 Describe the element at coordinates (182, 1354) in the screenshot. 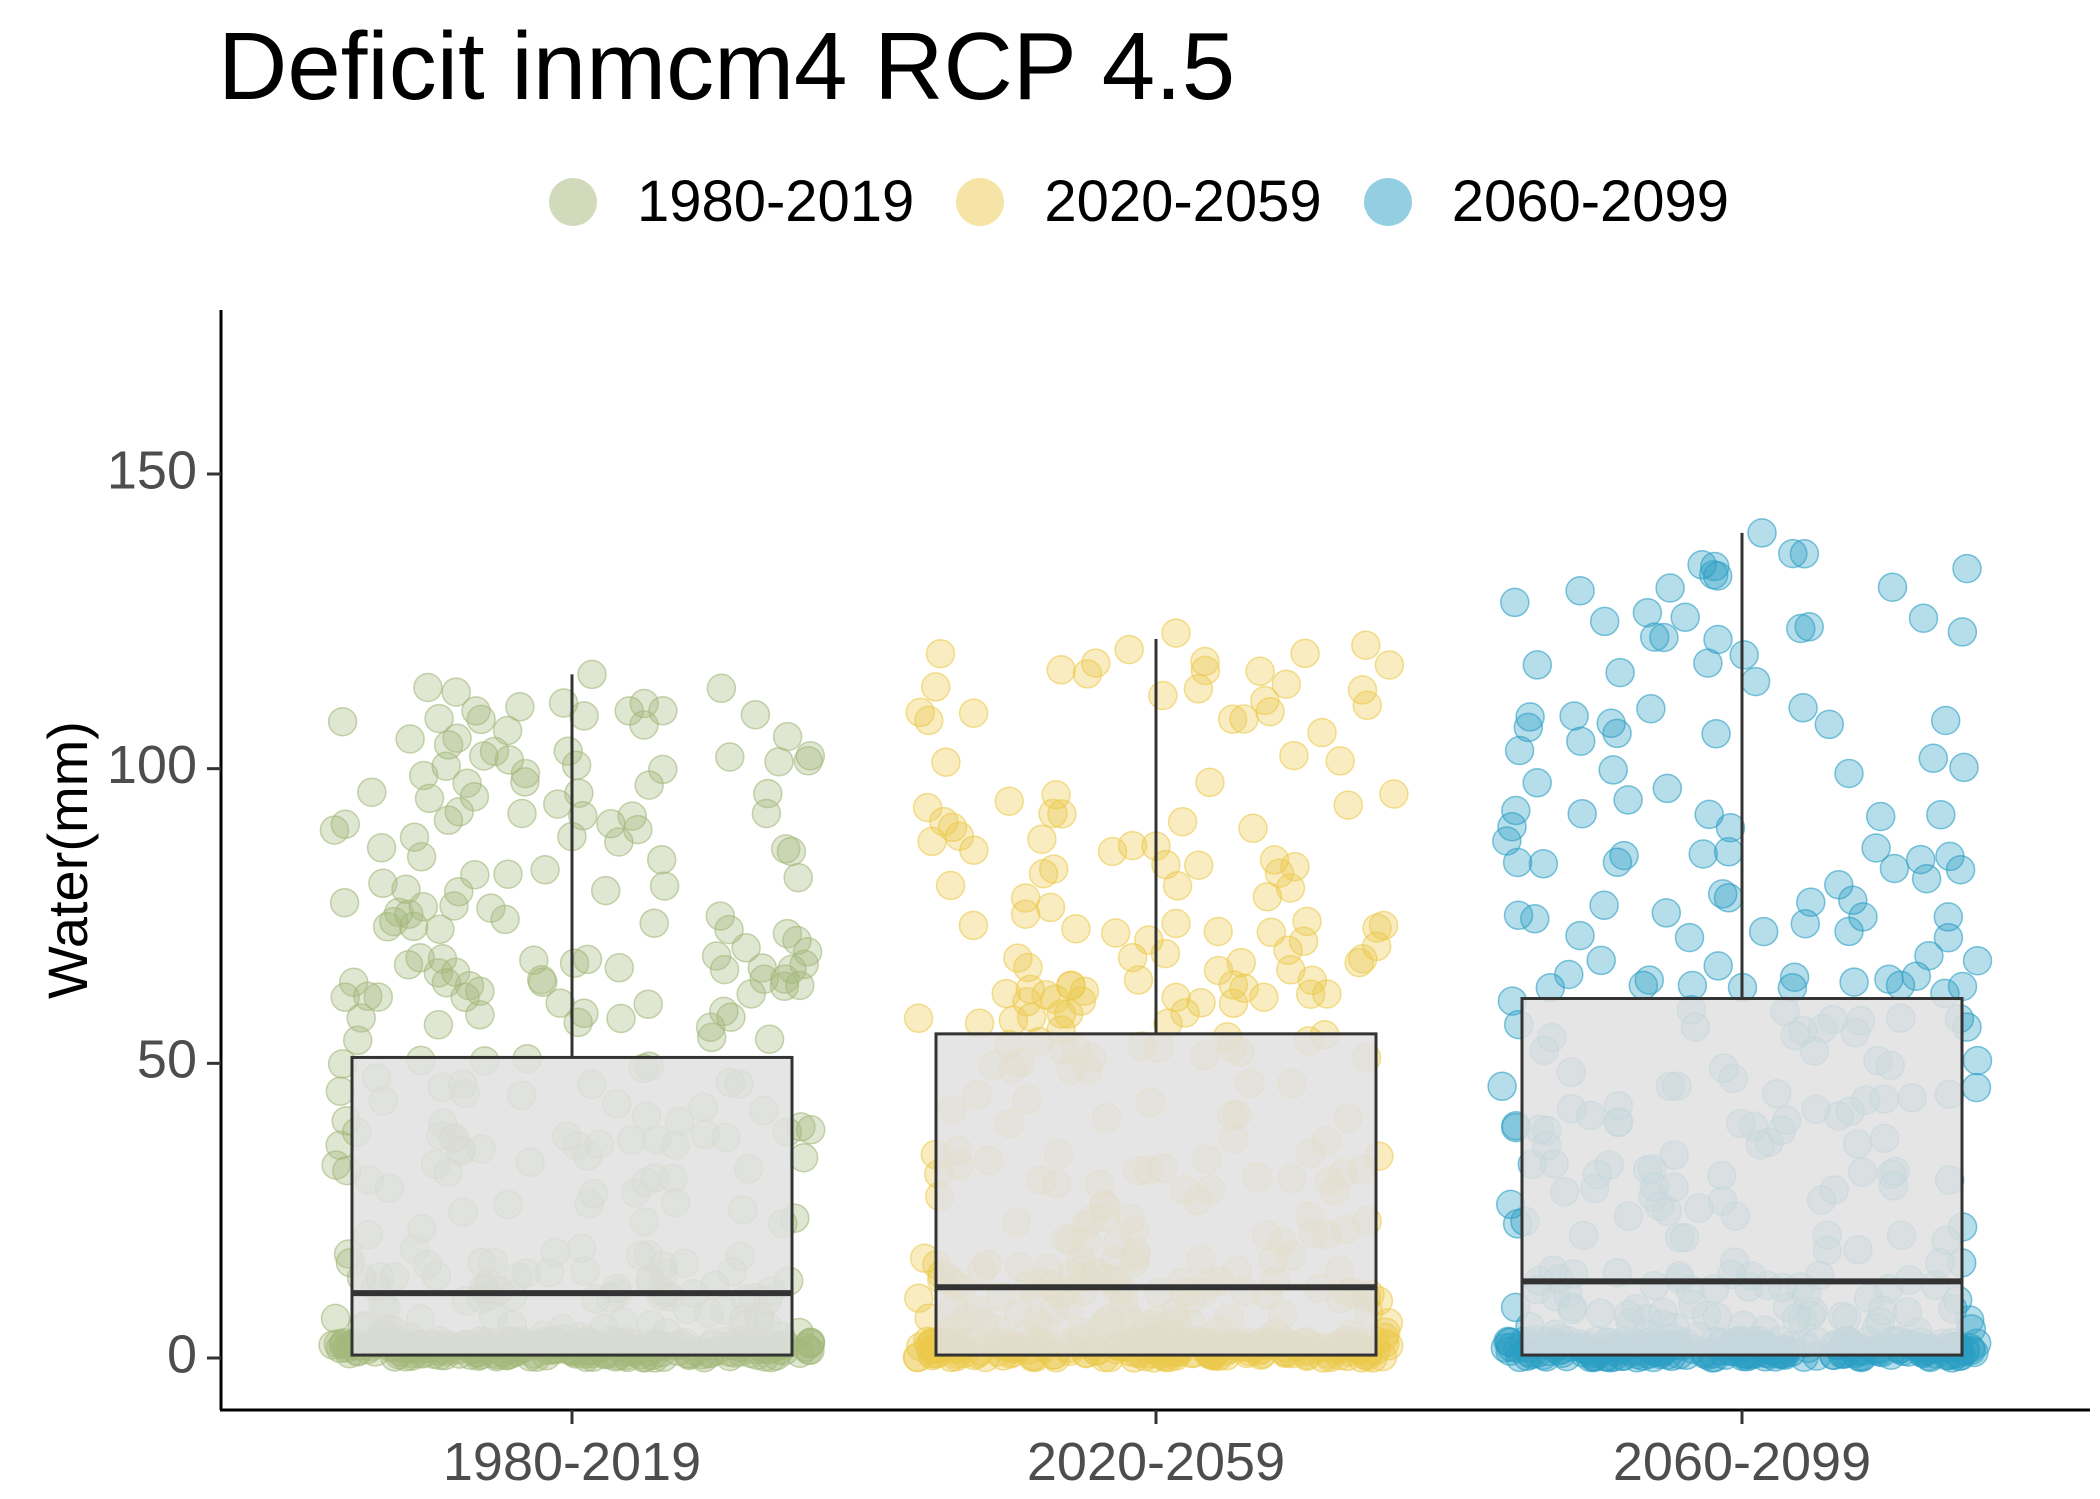

I see `y-tick-label: 0` at that location.